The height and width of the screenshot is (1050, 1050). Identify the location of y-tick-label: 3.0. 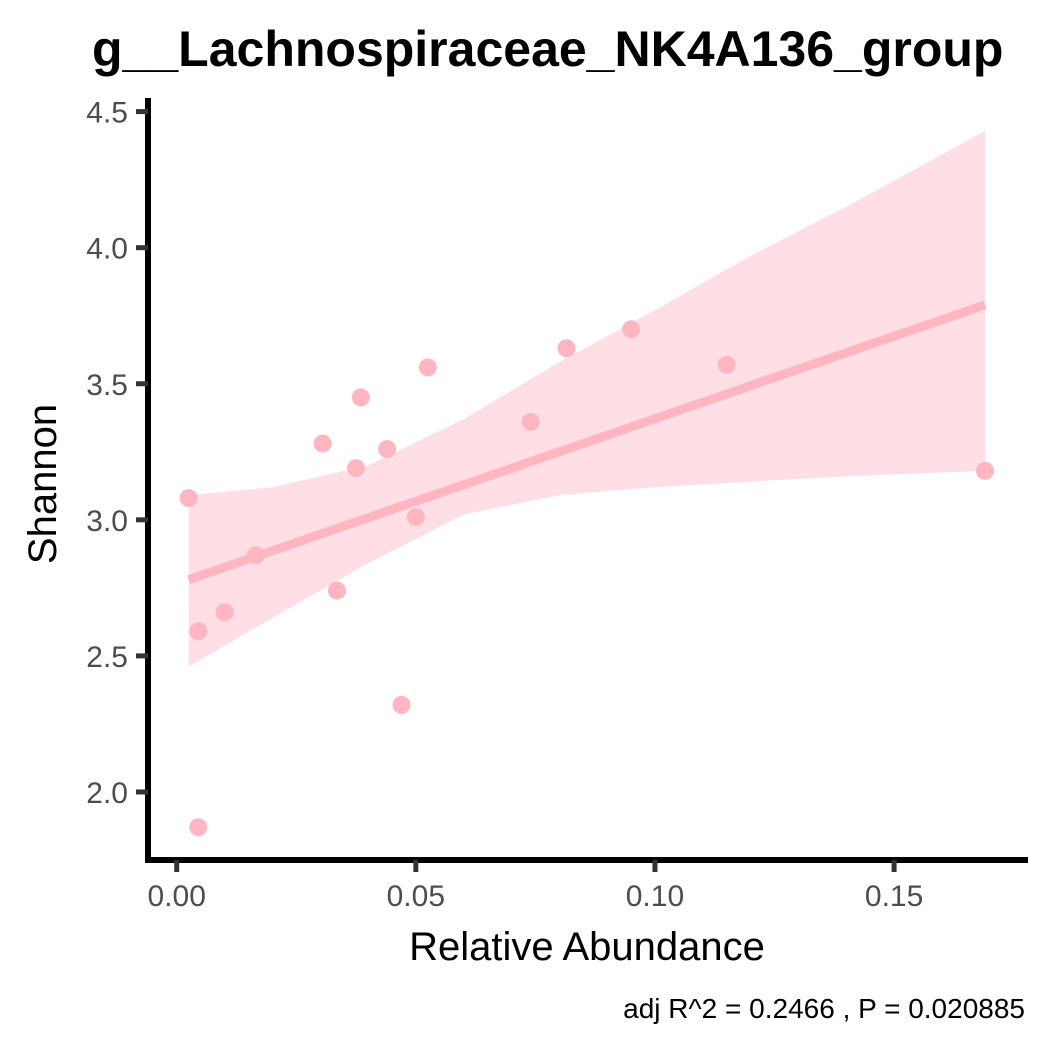
(107, 521).